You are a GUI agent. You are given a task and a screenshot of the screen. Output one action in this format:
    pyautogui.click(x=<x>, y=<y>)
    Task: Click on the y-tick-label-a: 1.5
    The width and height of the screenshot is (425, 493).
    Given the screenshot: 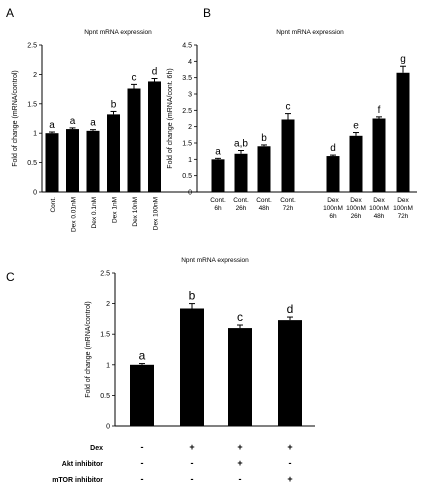 What is the action you would take?
    pyautogui.click(x=32, y=104)
    